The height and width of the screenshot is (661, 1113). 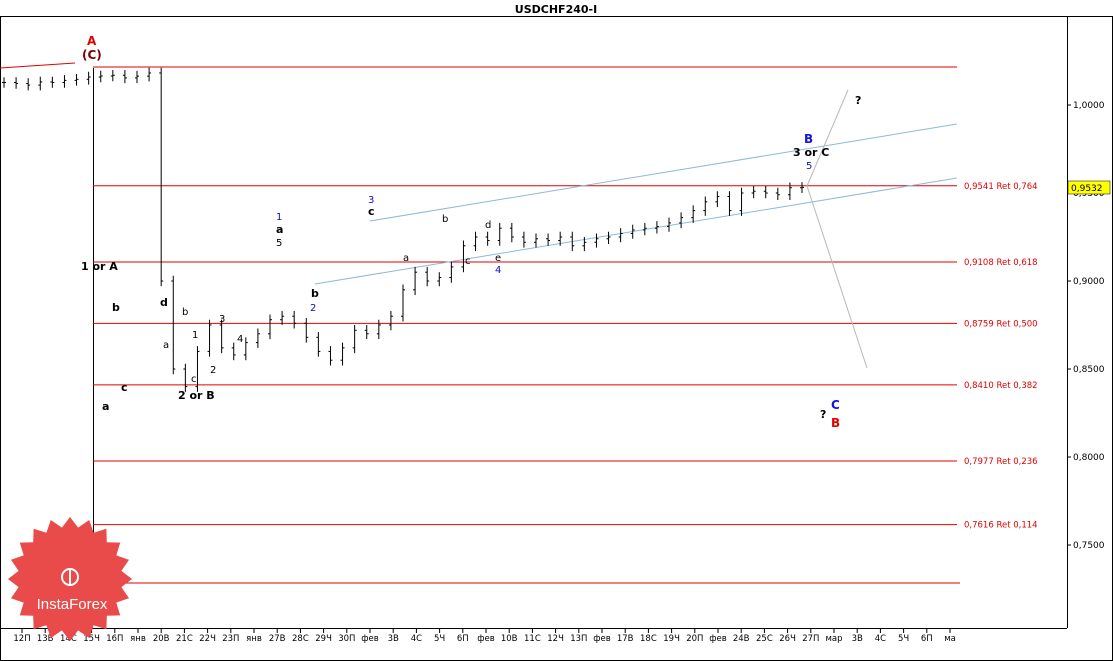 I want to click on channel-upper, so click(x=663, y=172).